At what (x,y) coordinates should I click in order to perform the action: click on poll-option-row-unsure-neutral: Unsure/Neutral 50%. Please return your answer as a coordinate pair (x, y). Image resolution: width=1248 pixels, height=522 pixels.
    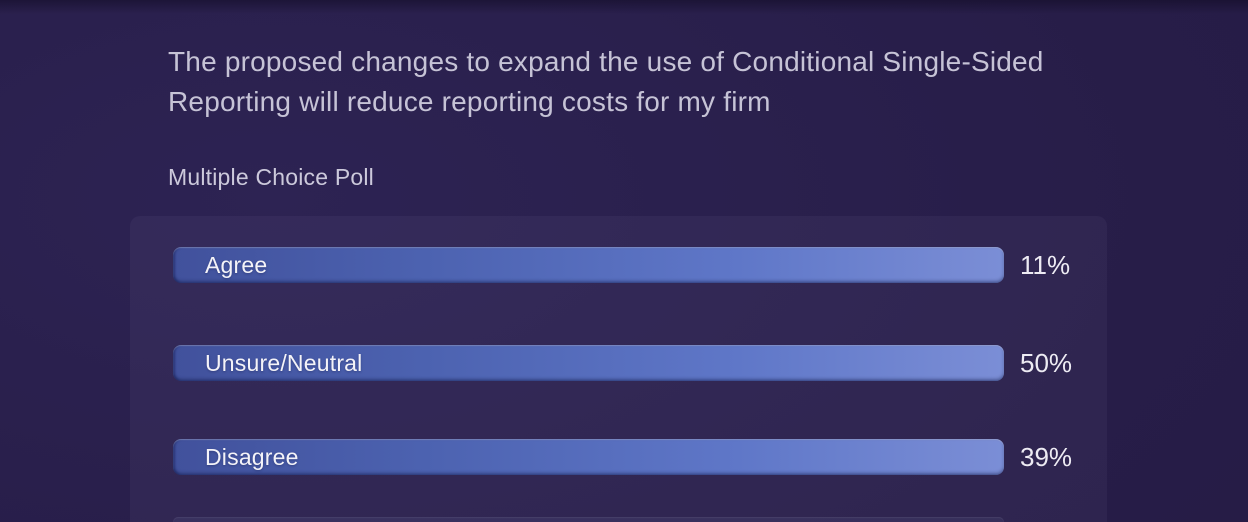
    Looking at the image, I should click on (622, 363).